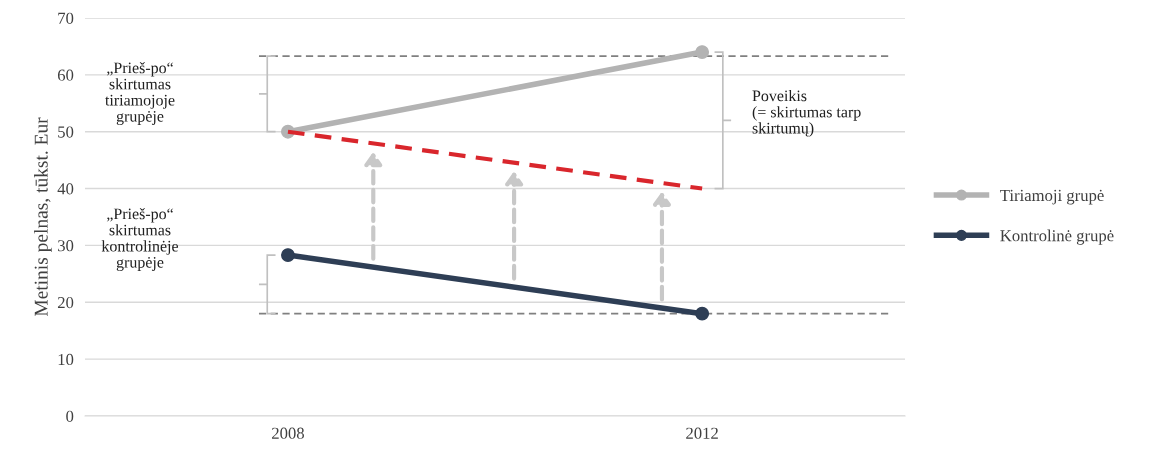  Describe the element at coordinates (66, 359) in the screenshot. I see `y-tick-label: 10` at that location.